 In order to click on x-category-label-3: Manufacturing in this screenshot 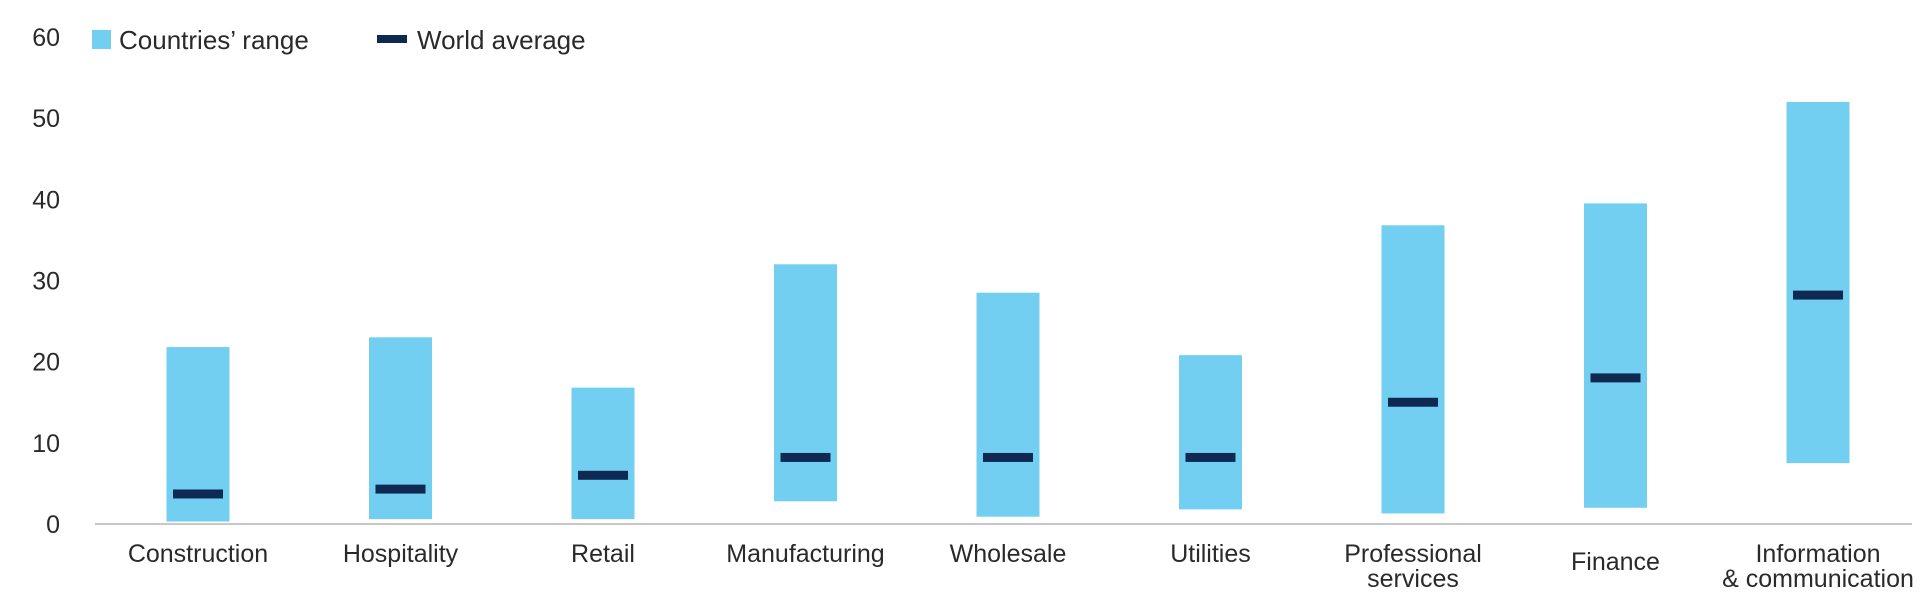, I will do `click(805, 554)`.